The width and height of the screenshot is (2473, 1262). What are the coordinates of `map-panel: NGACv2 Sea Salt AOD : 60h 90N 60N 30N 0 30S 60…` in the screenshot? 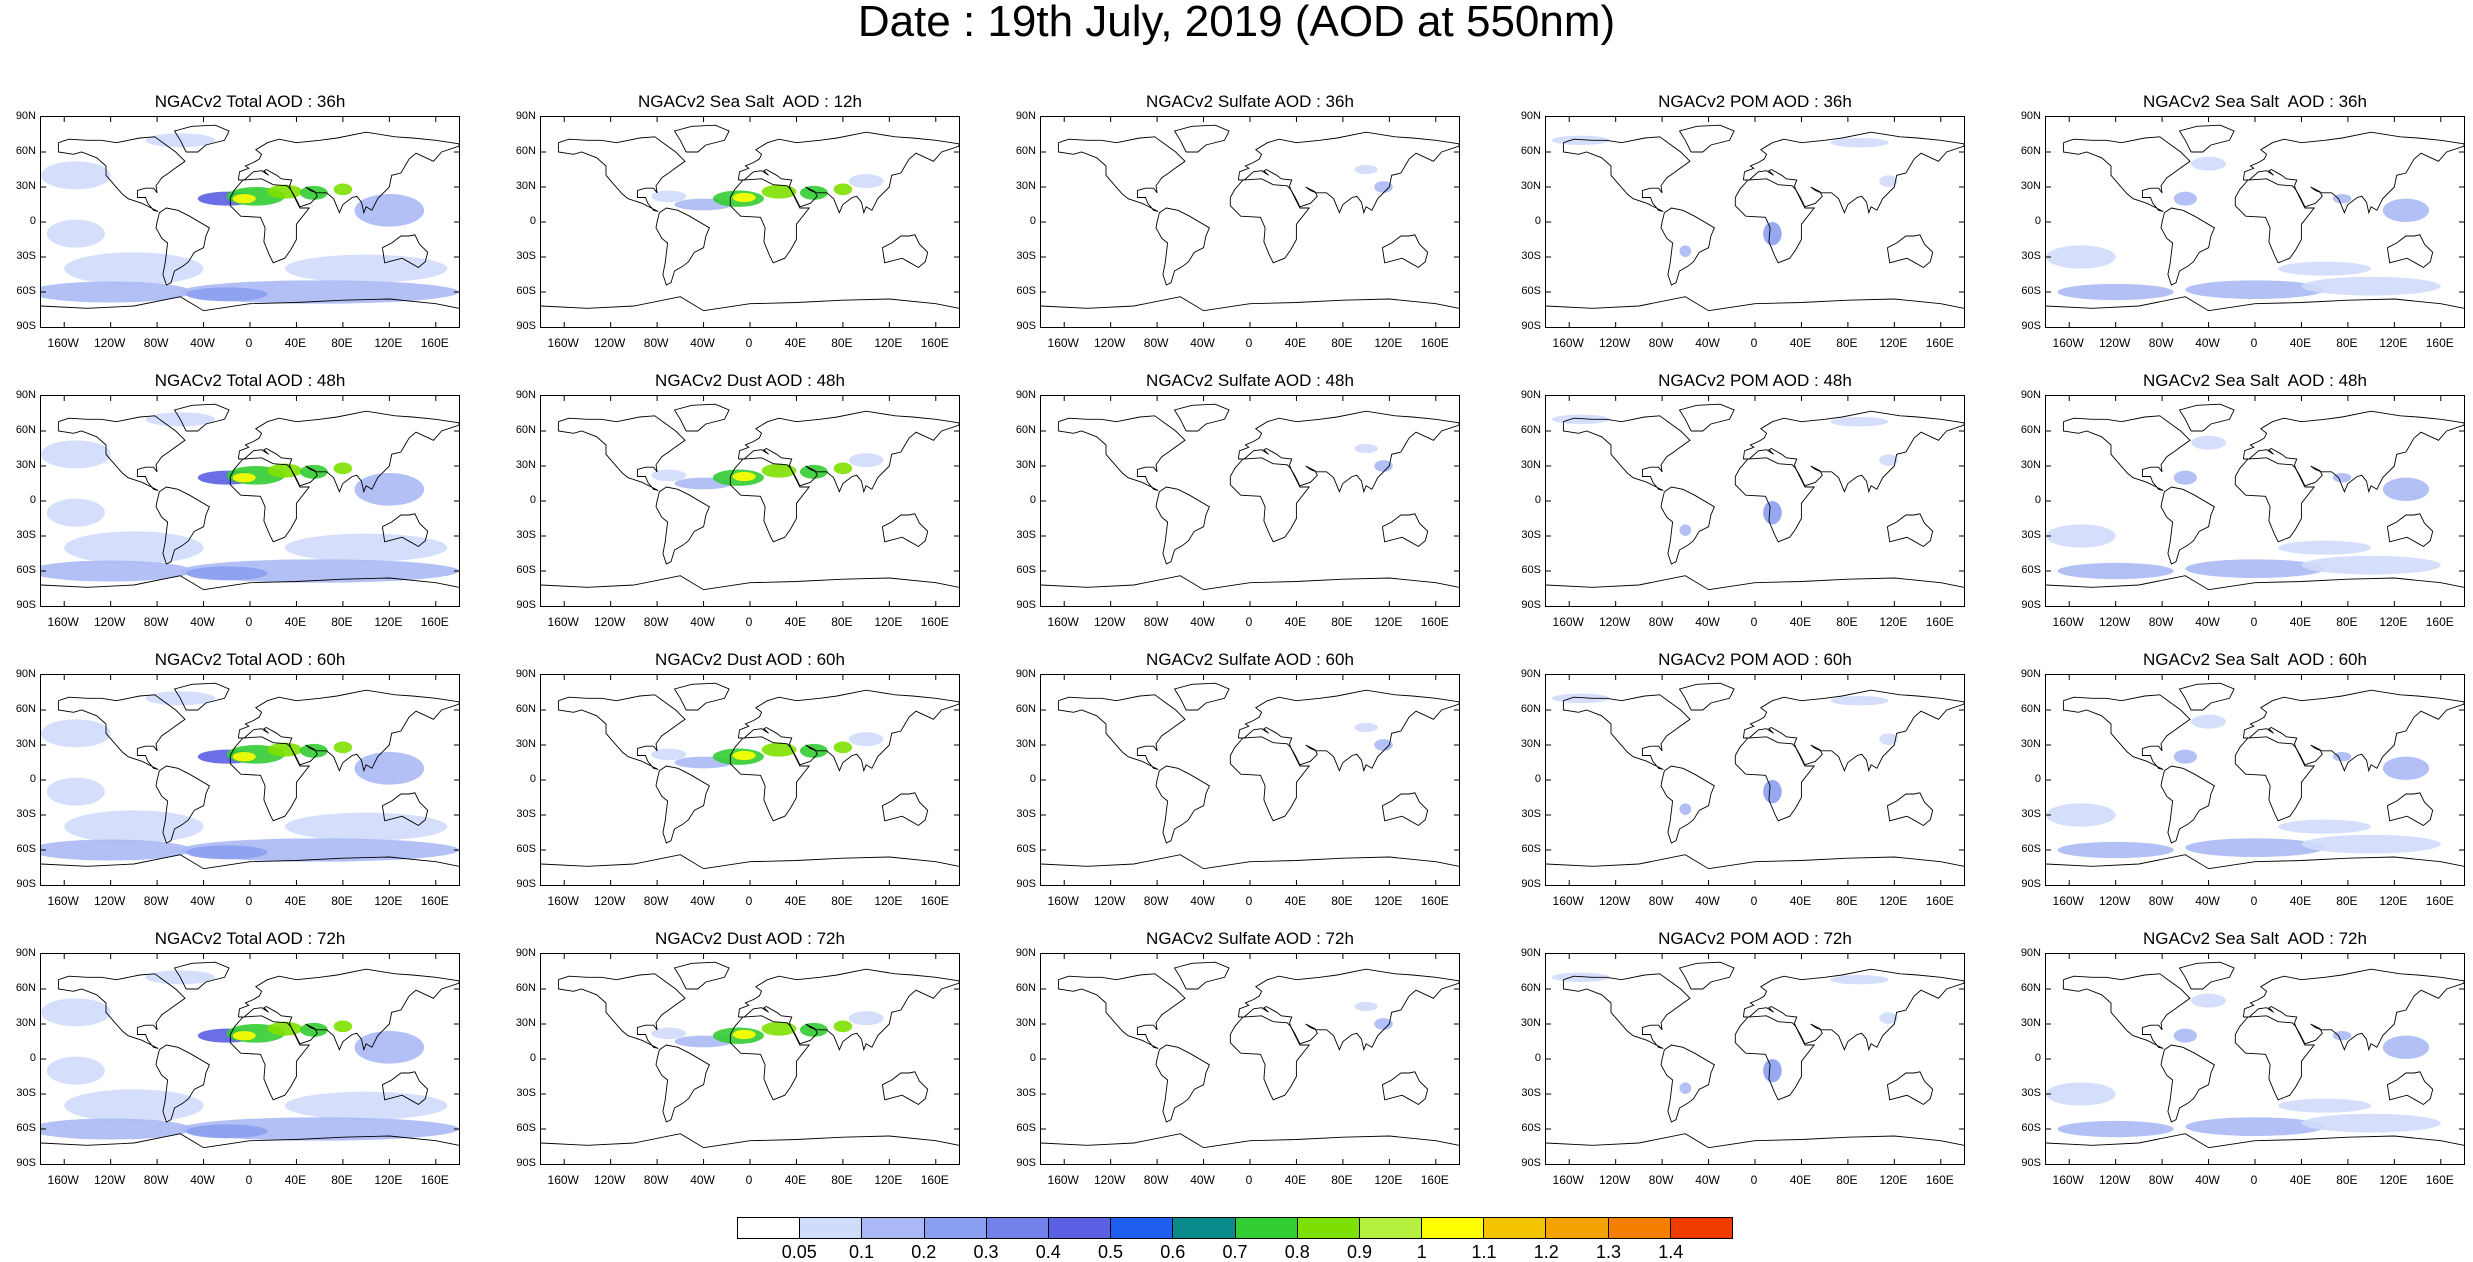 It's located at (2239, 790).